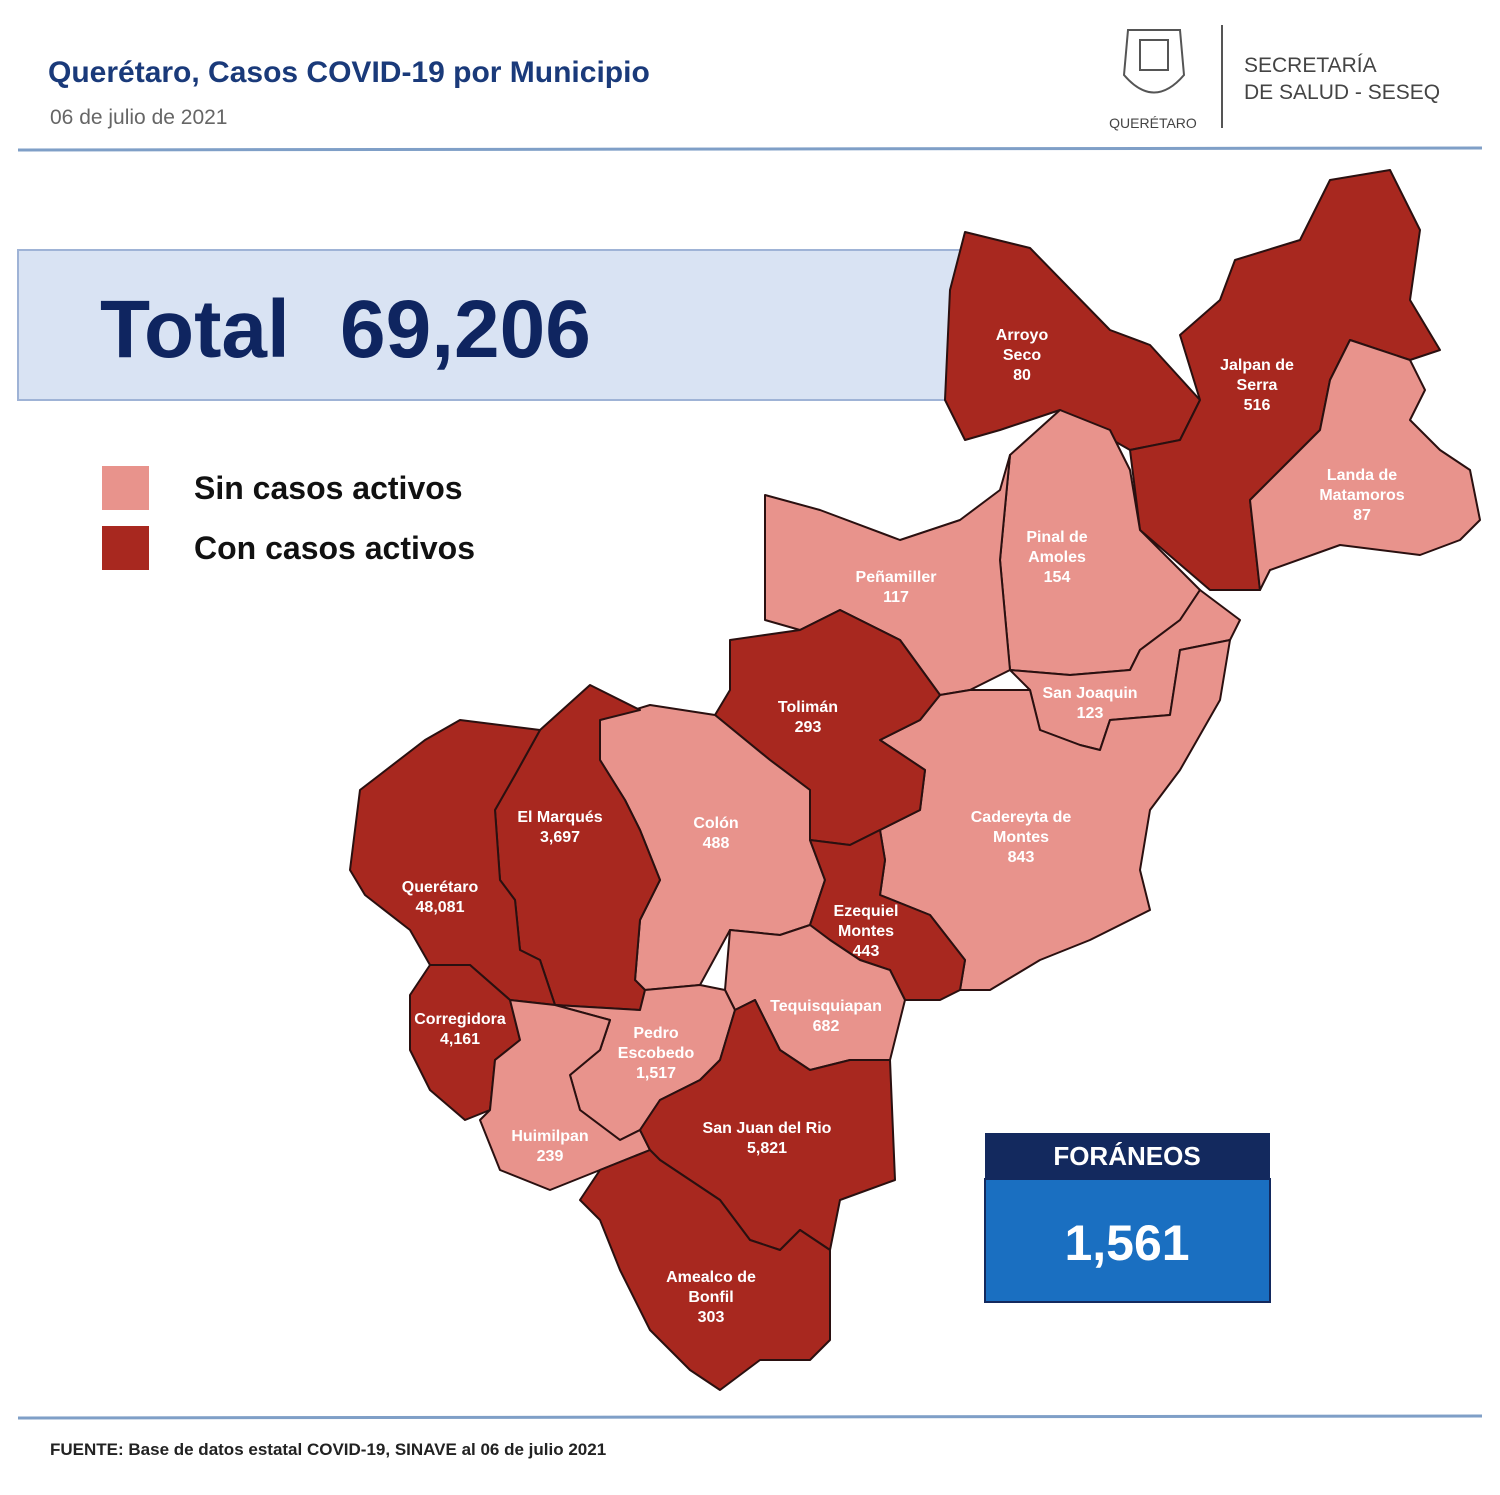  Describe the element at coordinates (1022, 335) in the screenshot. I see `municipality-name: Arroyo` at that location.